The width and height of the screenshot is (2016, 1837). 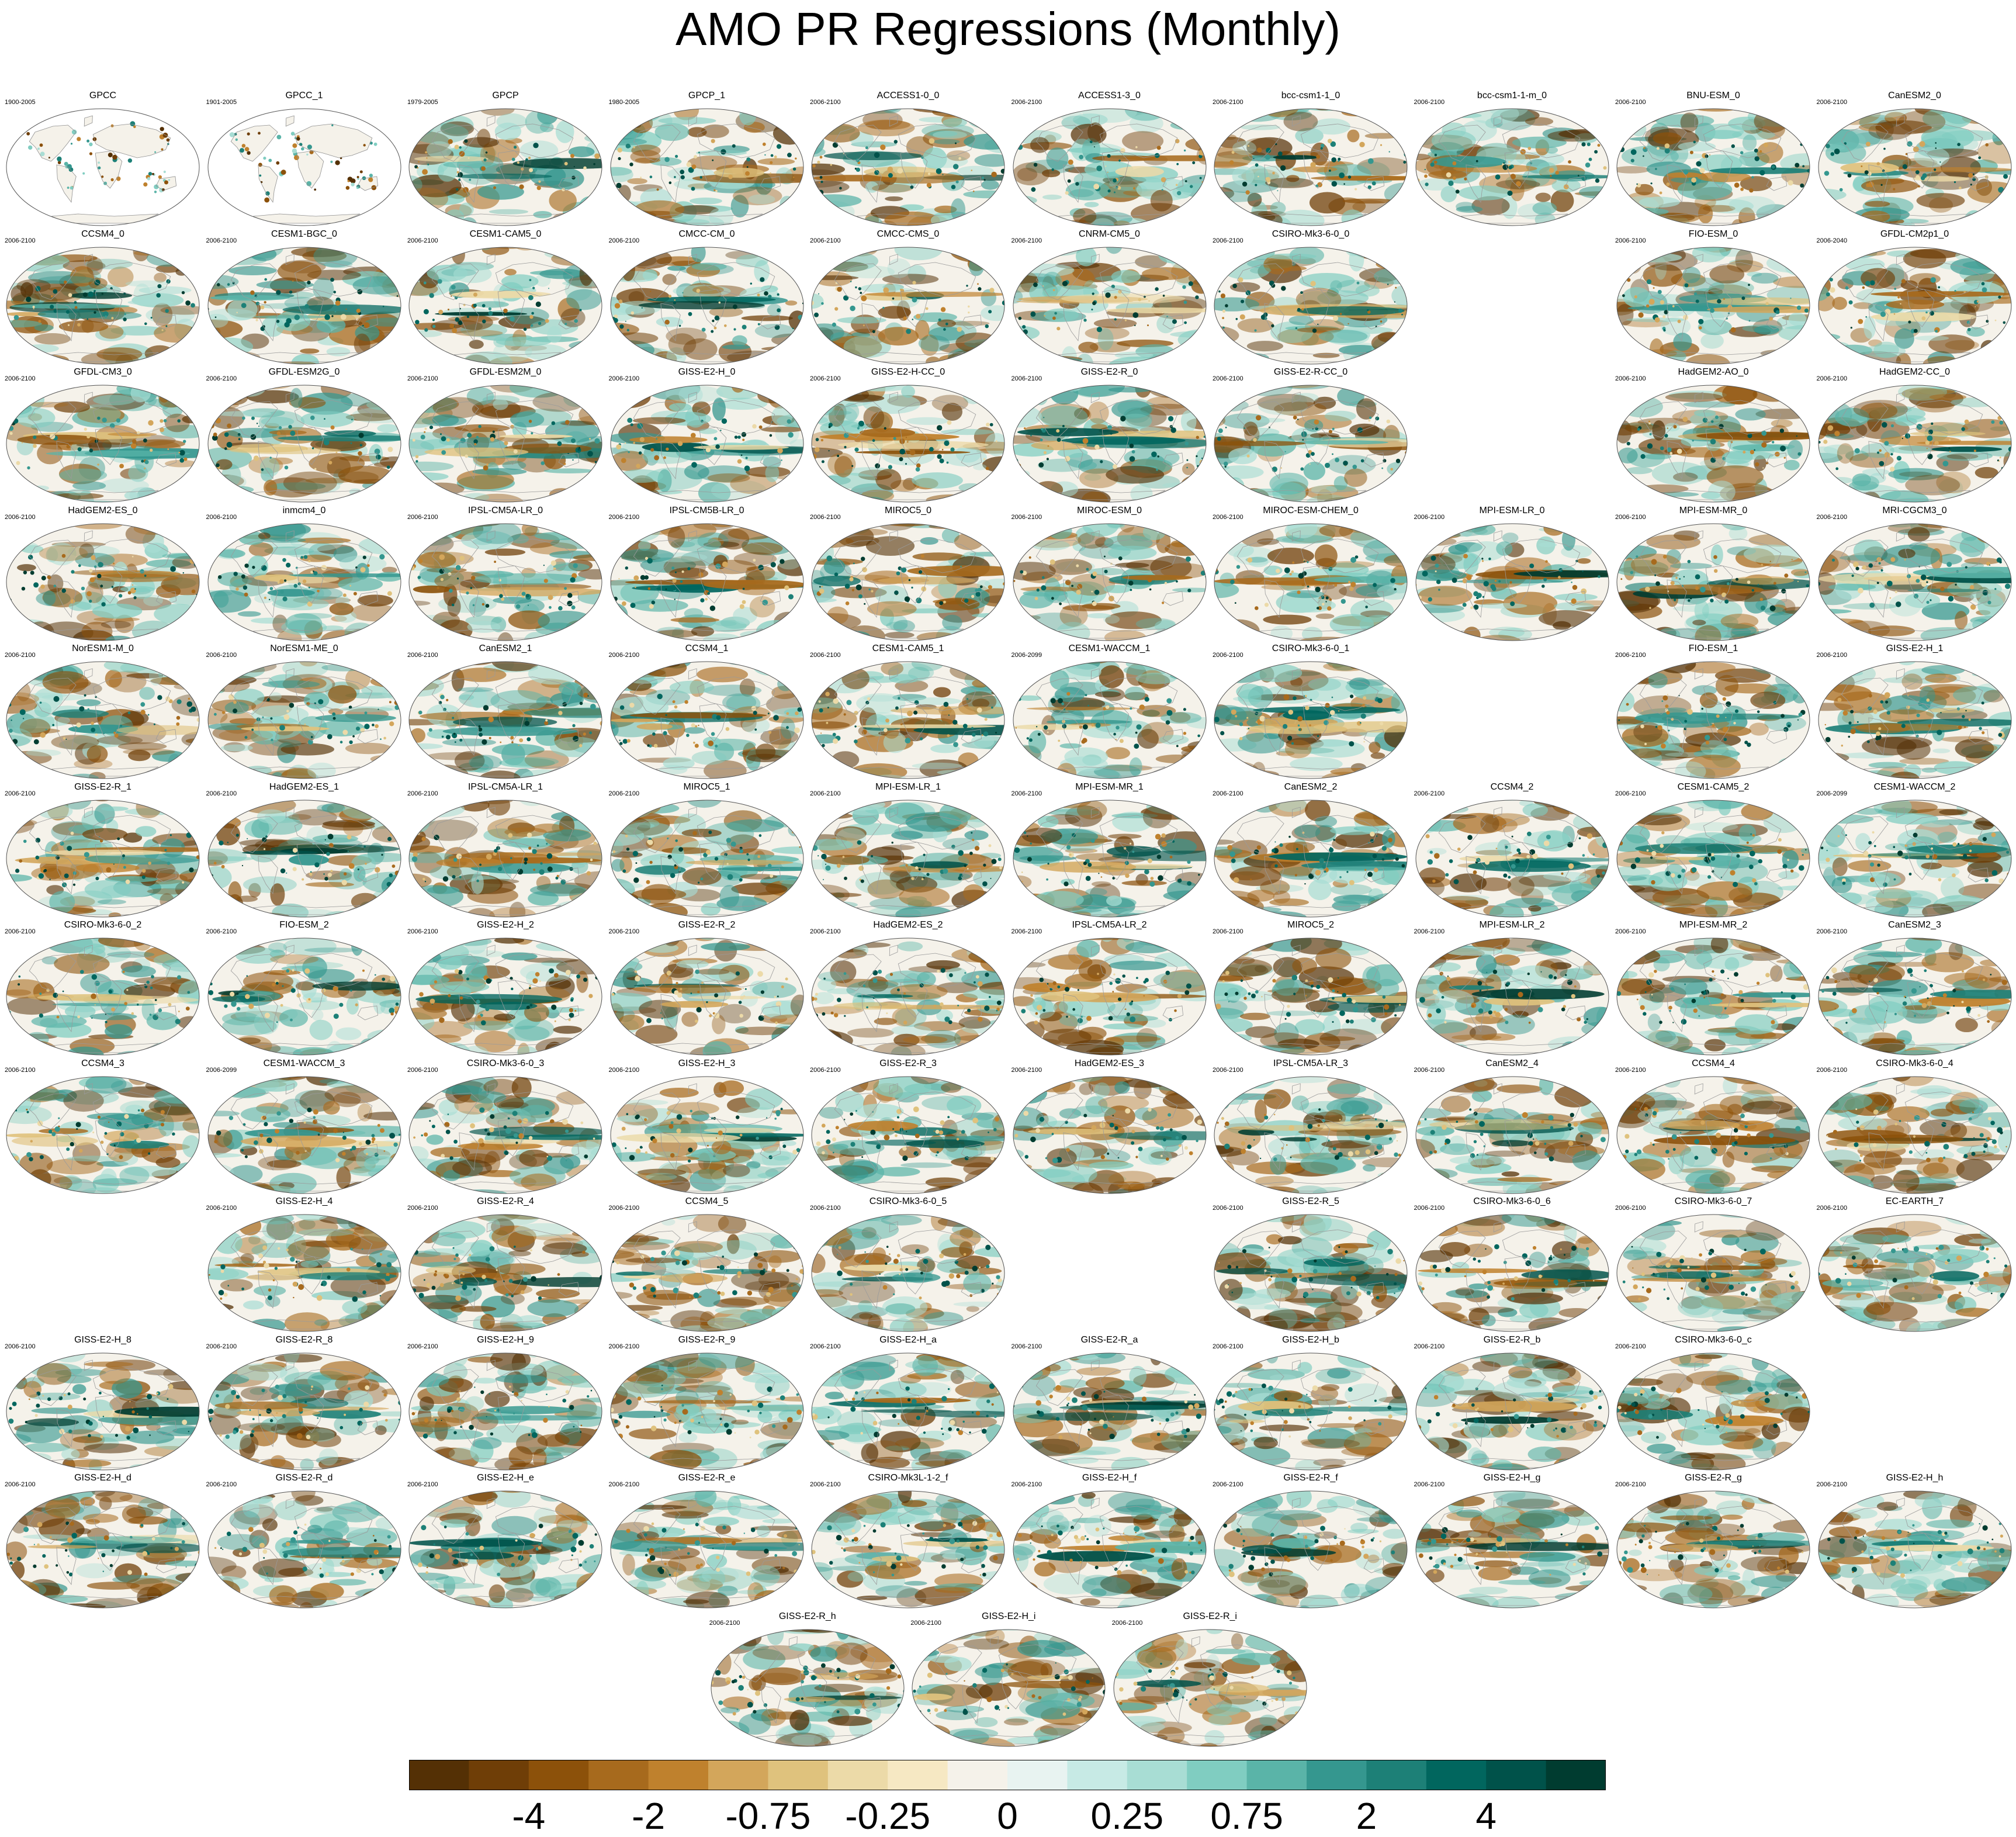 What do you see at coordinates (1311, 234) in the screenshot?
I see `panel-title: CSIRO-Mk3-6-0_0` at bounding box center [1311, 234].